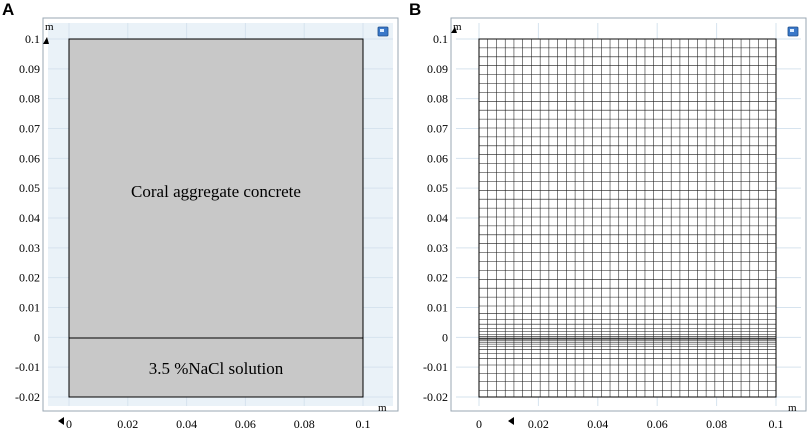 This screenshot has height=433, width=809. I want to click on x-unit-b: m, so click(792, 408).